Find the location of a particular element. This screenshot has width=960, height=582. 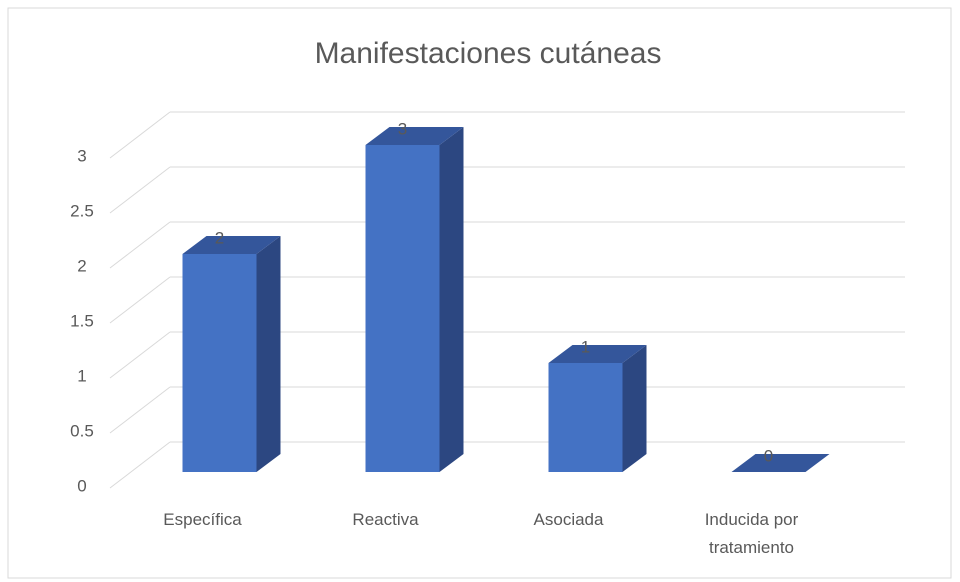

x-tick-label: Inducida por tratamiento is located at coordinates (751, 533).